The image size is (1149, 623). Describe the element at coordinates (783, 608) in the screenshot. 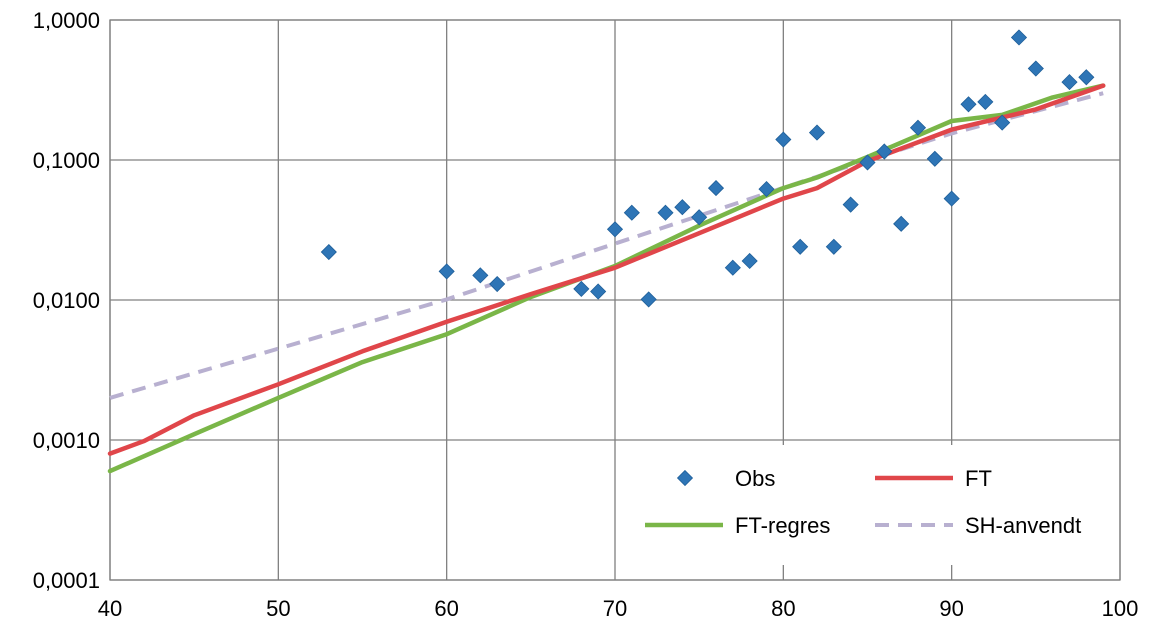

I see `x-tick-label: 80` at that location.